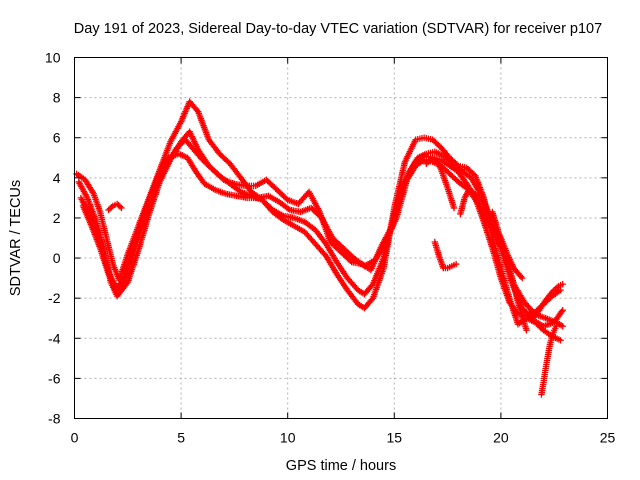 The height and width of the screenshot is (480, 640). Describe the element at coordinates (57, 98) in the screenshot. I see `y-tick-label: 8` at that location.